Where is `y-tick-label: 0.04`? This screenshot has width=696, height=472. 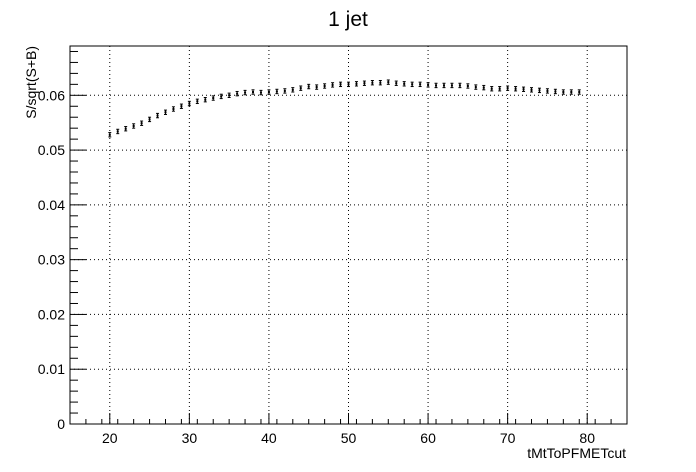
y-tick-label: 0.04 is located at coordinates (51, 205).